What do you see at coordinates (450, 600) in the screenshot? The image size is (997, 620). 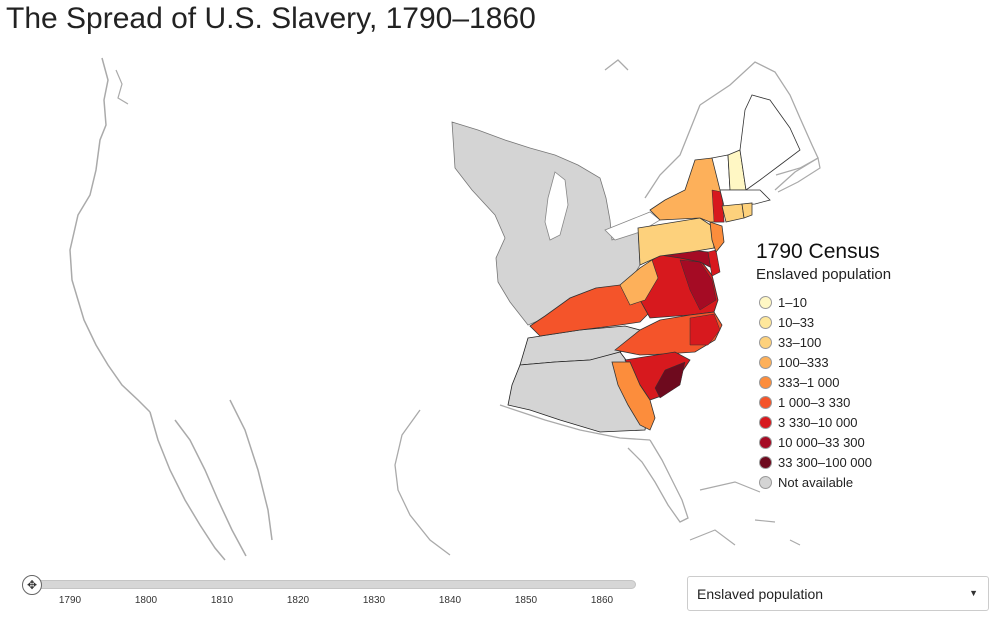 I see `timeline-tick-label: 1840` at bounding box center [450, 600].